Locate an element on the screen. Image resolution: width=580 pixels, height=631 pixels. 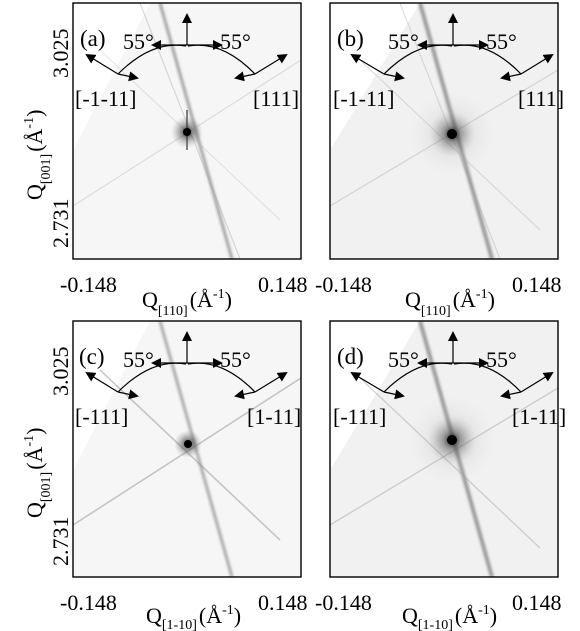
xlabel-a-unit-sup: -1 is located at coordinates (219, 294).